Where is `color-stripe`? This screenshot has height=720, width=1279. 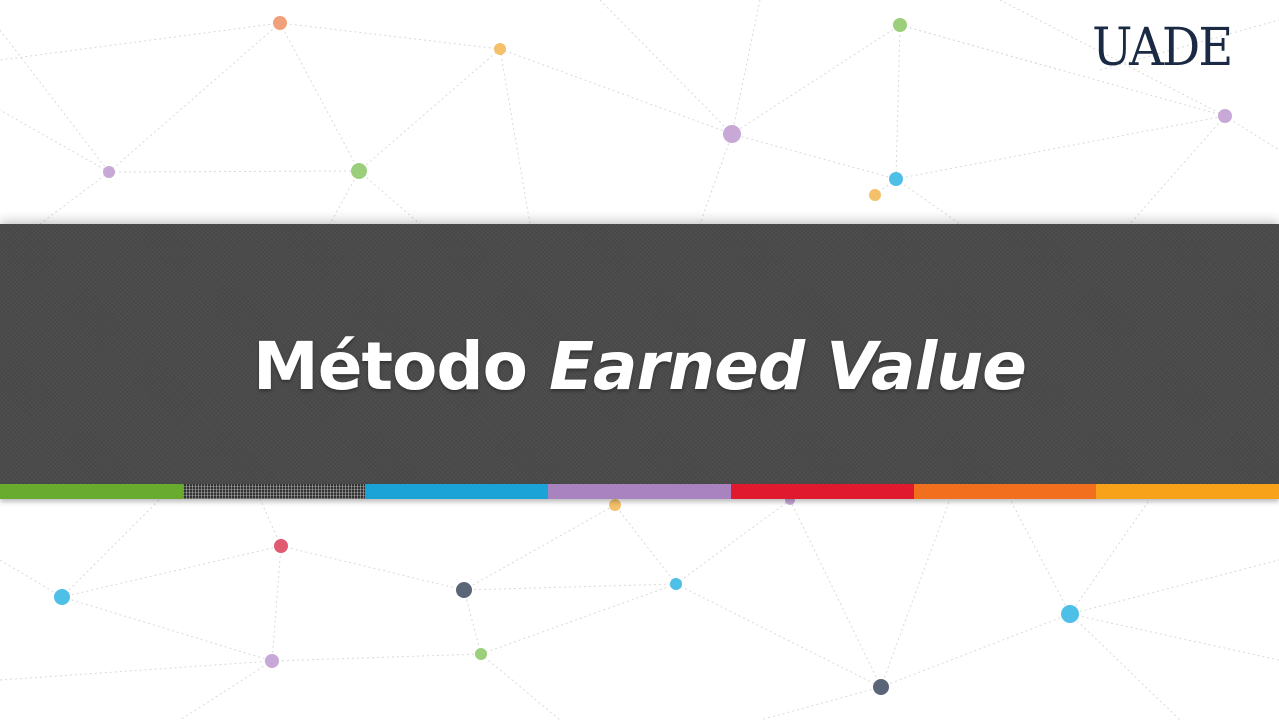
color-stripe is located at coordinates (639, 491).